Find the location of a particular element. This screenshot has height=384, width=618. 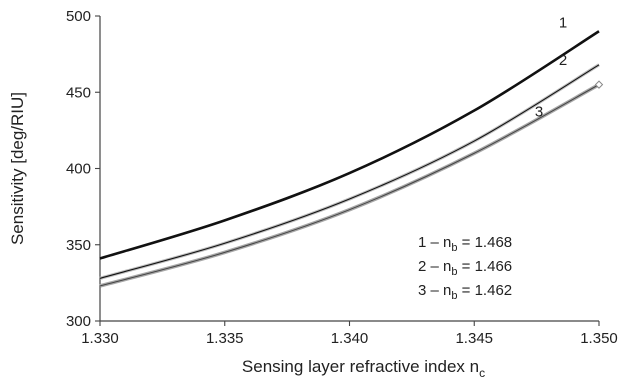

y-tick-label: 300 is located at coordinates (78, 321).